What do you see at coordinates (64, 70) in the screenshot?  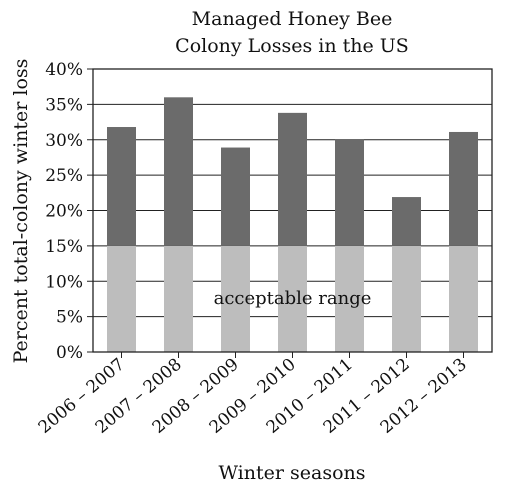 I see `y-tick-label: 40%` at bounding box center [64, 70].